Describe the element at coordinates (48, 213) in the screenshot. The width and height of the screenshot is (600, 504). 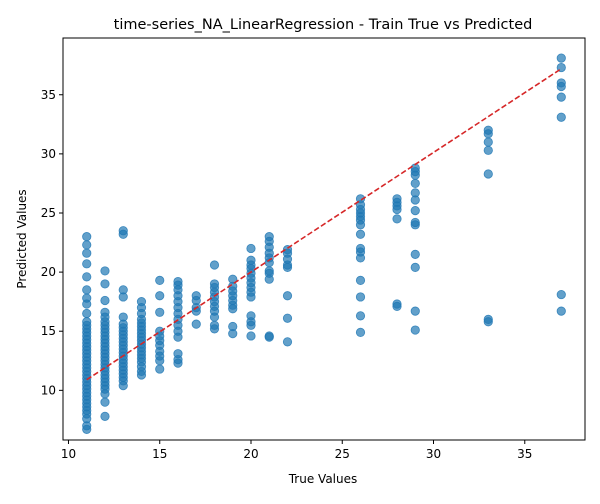
I see `y-tick-label: 25` at that location.